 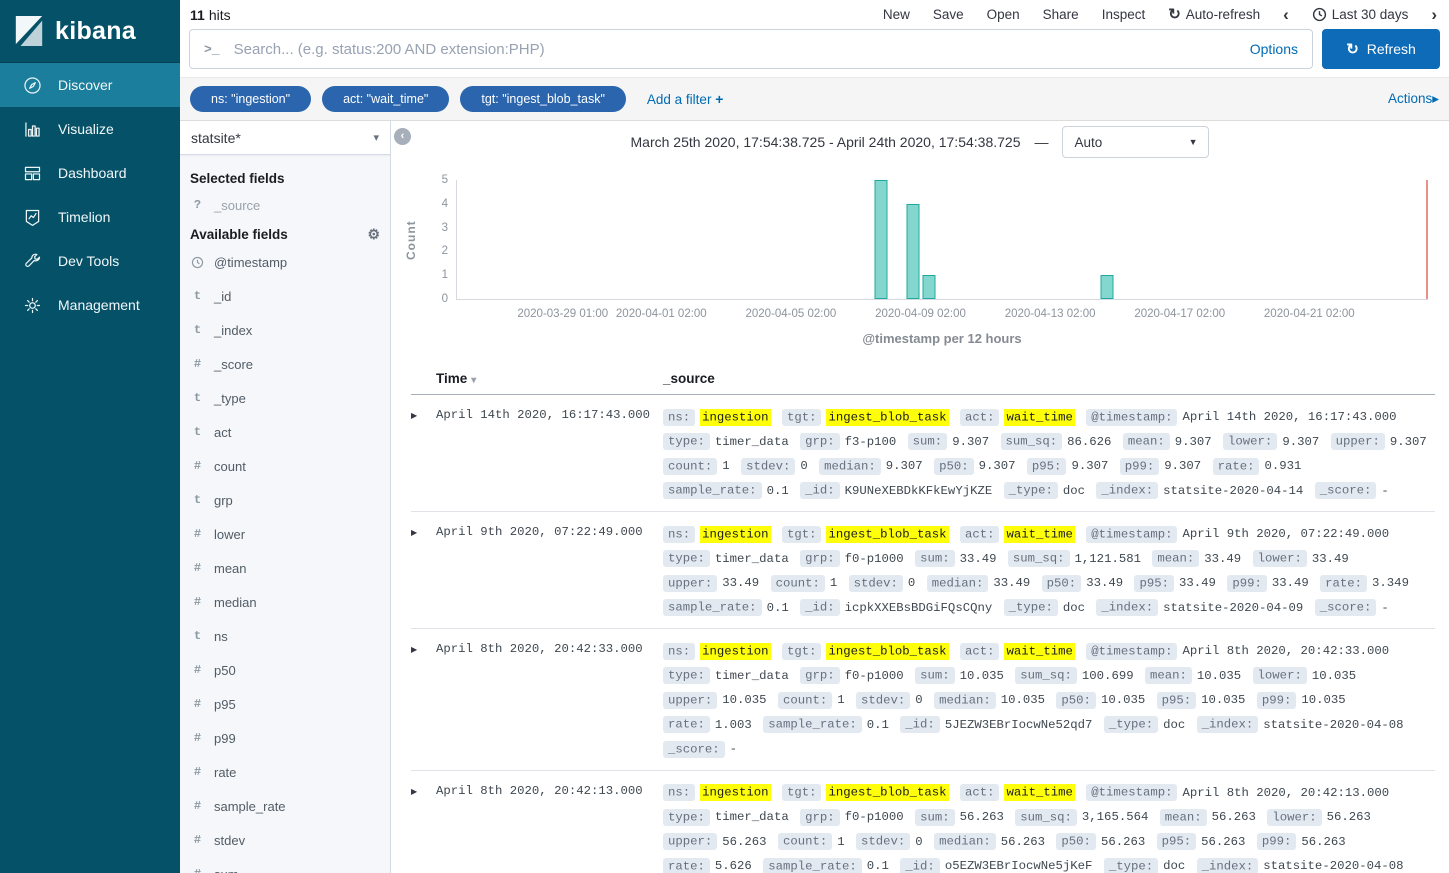 What do you see at coordinates (285, 138) in the screenshot?
I see `index-pattern-select: statsite* ▾` at bounding box center [285, 138].